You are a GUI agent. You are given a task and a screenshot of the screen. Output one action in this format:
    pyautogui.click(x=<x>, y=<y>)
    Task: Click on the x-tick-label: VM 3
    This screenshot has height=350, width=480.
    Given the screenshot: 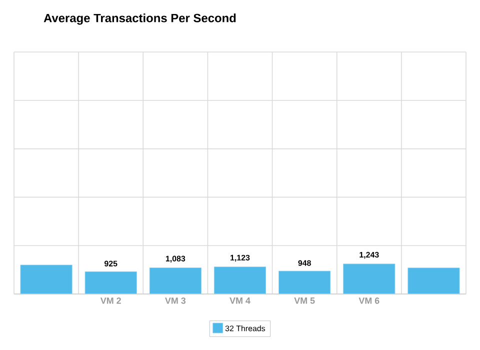 What is the action you would take?
    pyautogui.click(x=175, y=301)
    